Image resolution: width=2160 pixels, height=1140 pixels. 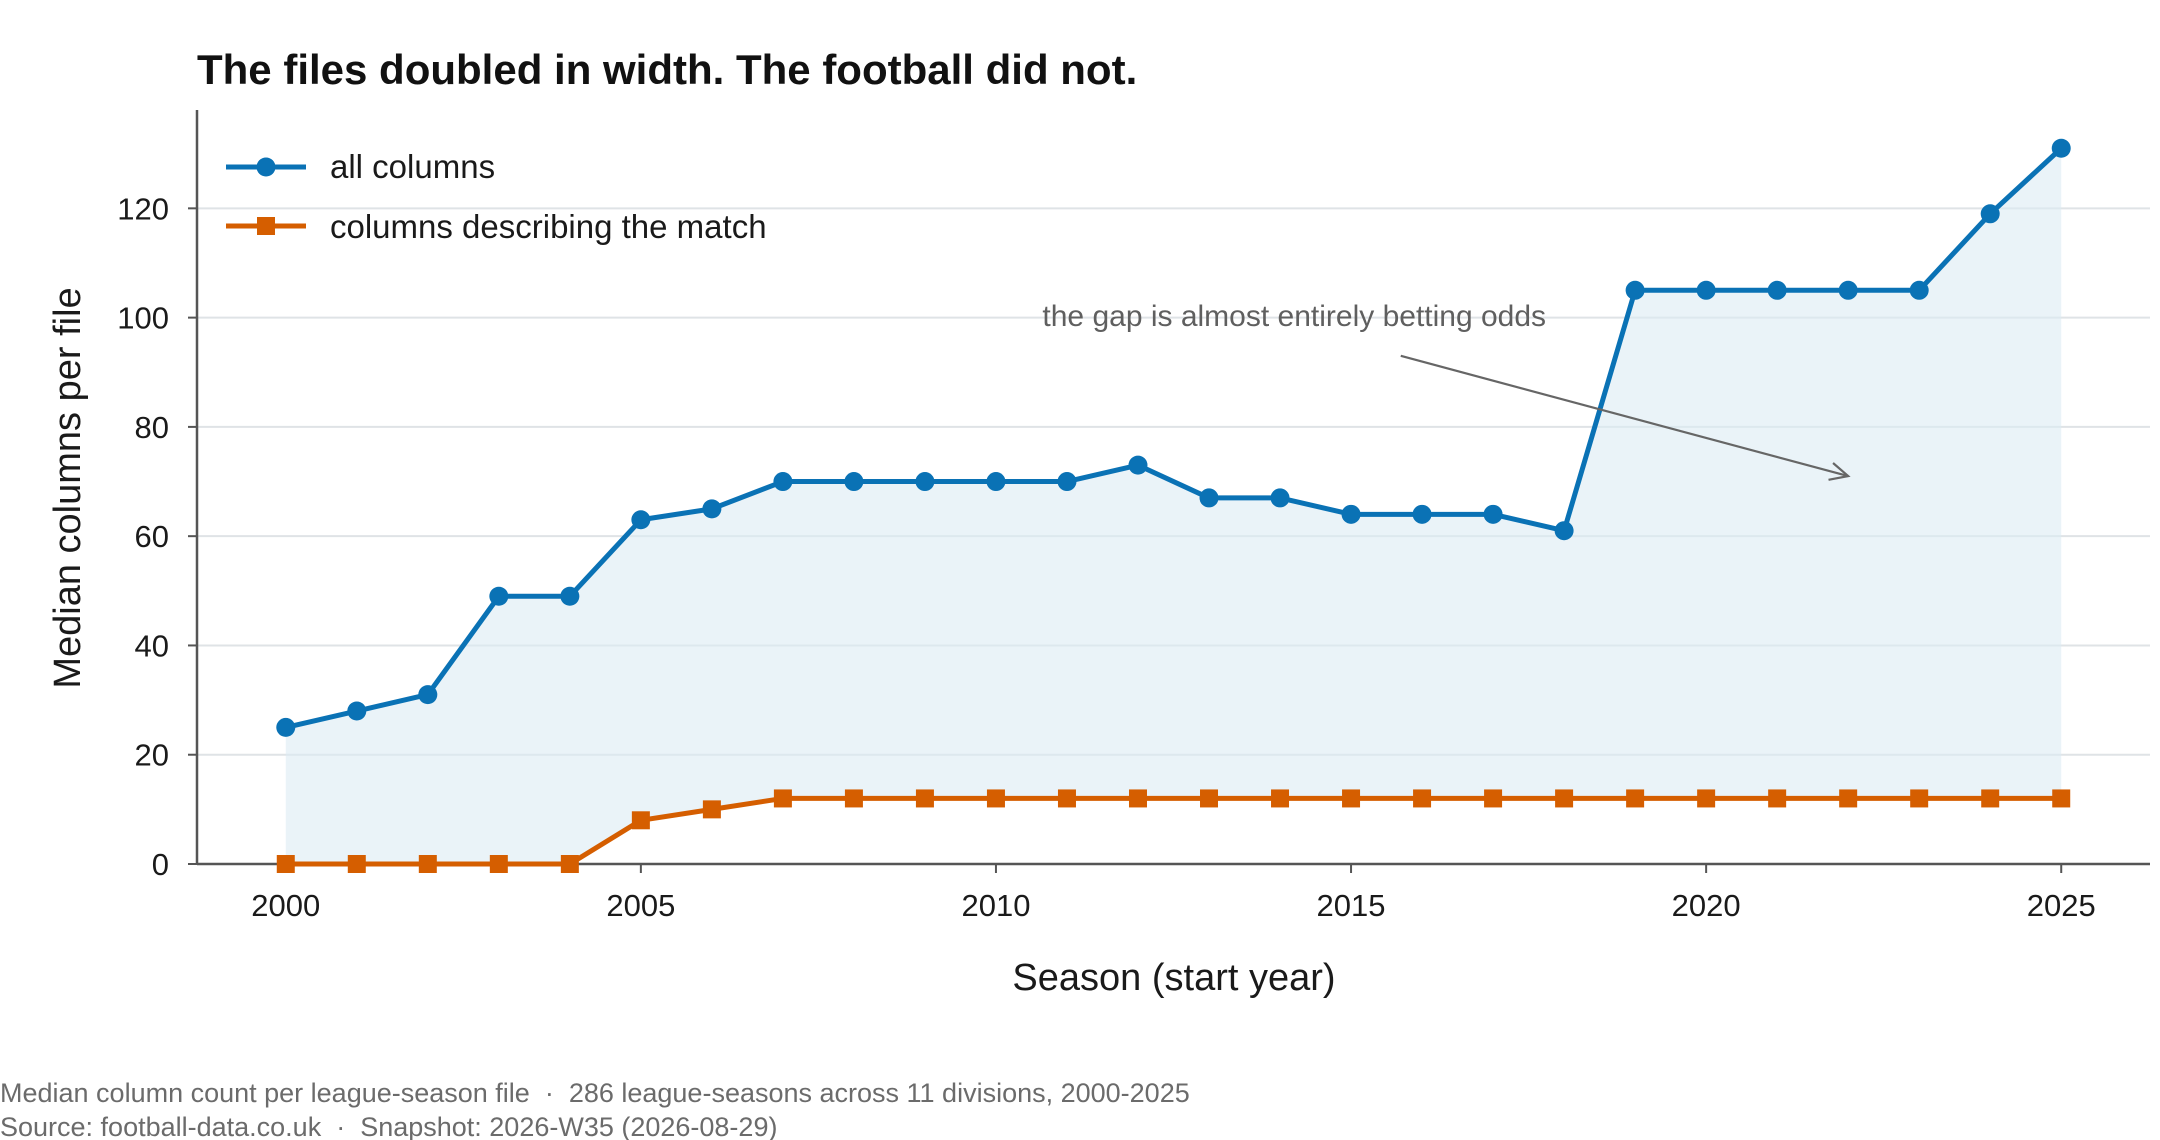 I want to click on annotation-text: the gap is almost entirely betting odds, so click(x=1294, y=316).